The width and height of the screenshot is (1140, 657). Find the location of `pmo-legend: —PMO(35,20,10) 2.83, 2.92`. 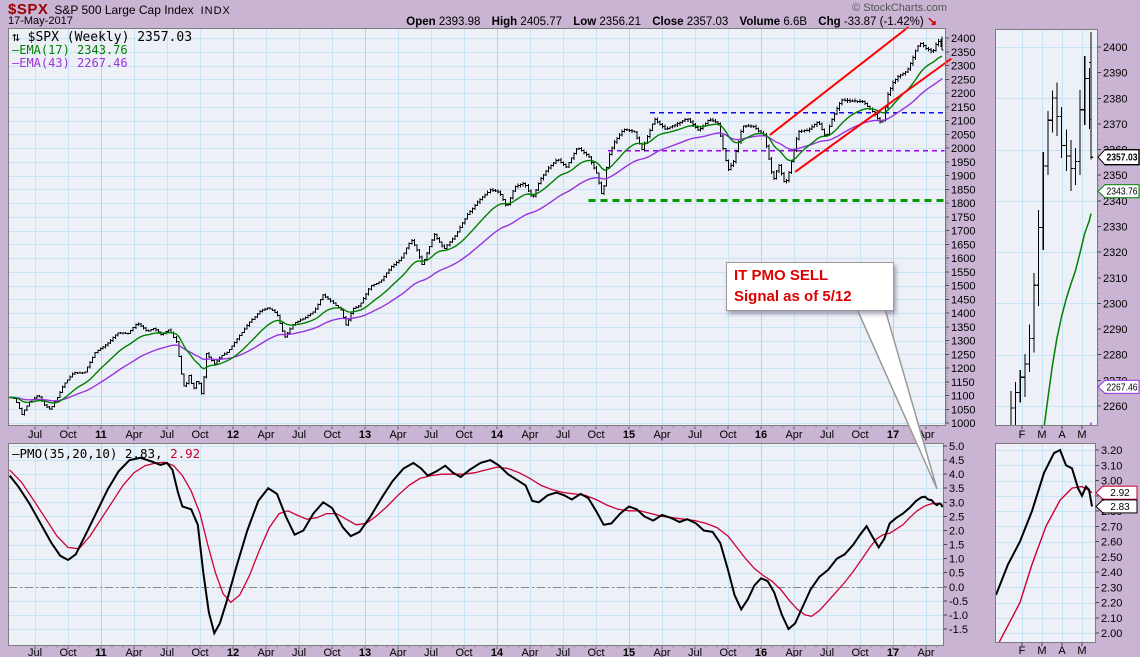

pmo-legend: —PMO(35,20,10) 2.83, 2.92 is located at coordinates (106, 453).